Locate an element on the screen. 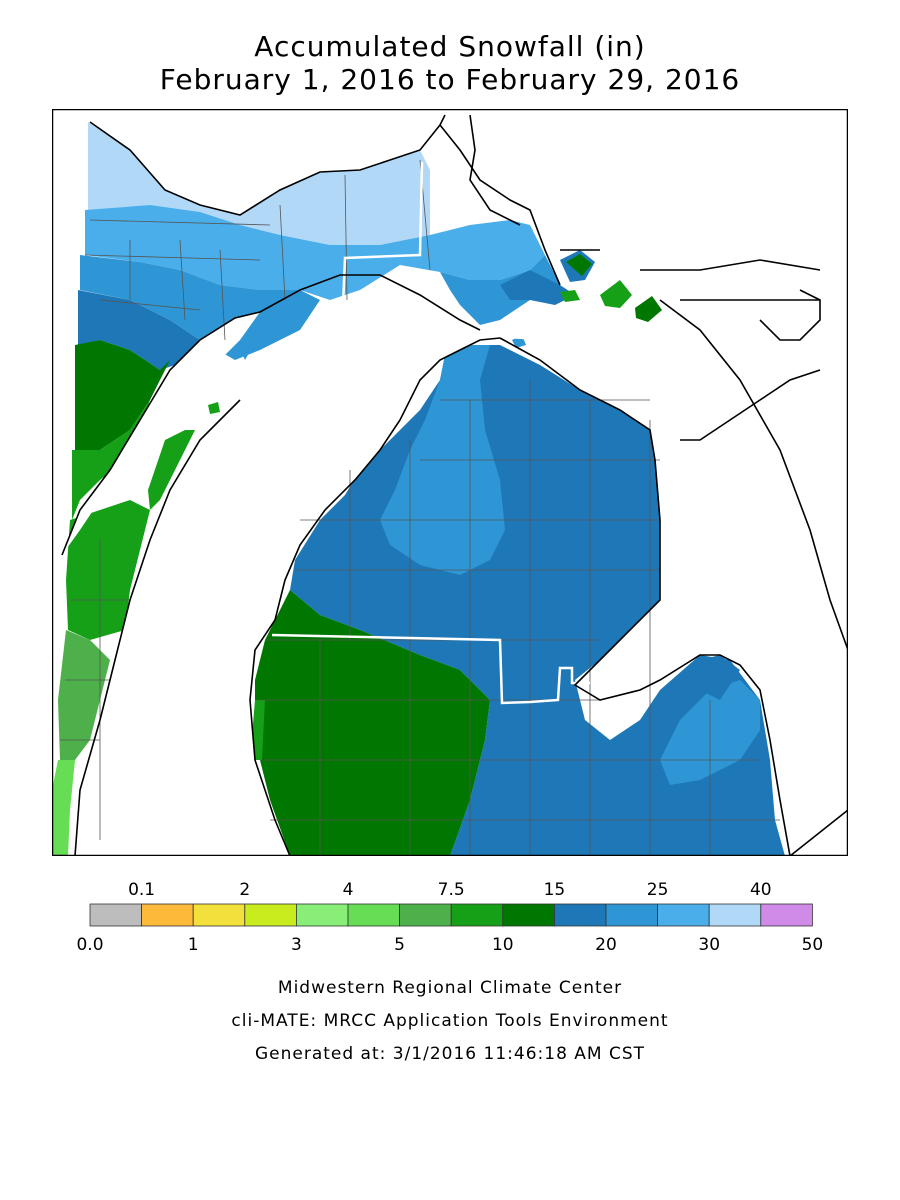  legend-bottom-labels: 0.0 1 3 5 10 20 30 50 is located at coordinates (449, 945).